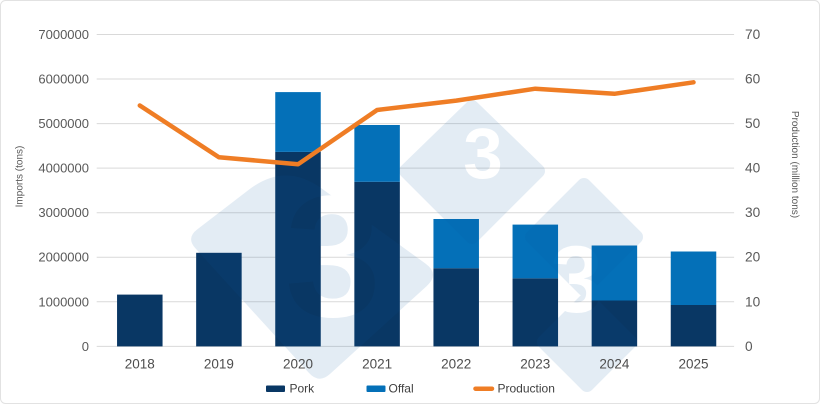 The width and height of the screenshot is (820, 406). I want to click on svg-text: 70, so click(753, 34).